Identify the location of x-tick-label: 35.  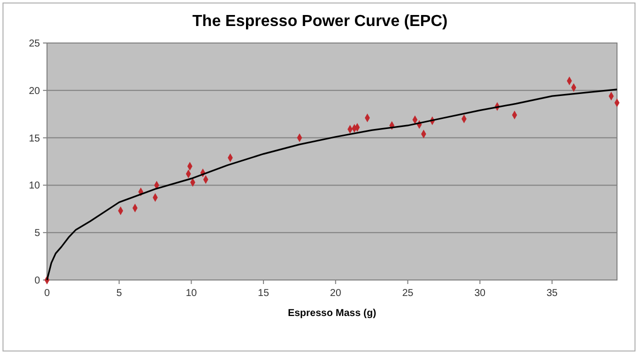
(552, 293).